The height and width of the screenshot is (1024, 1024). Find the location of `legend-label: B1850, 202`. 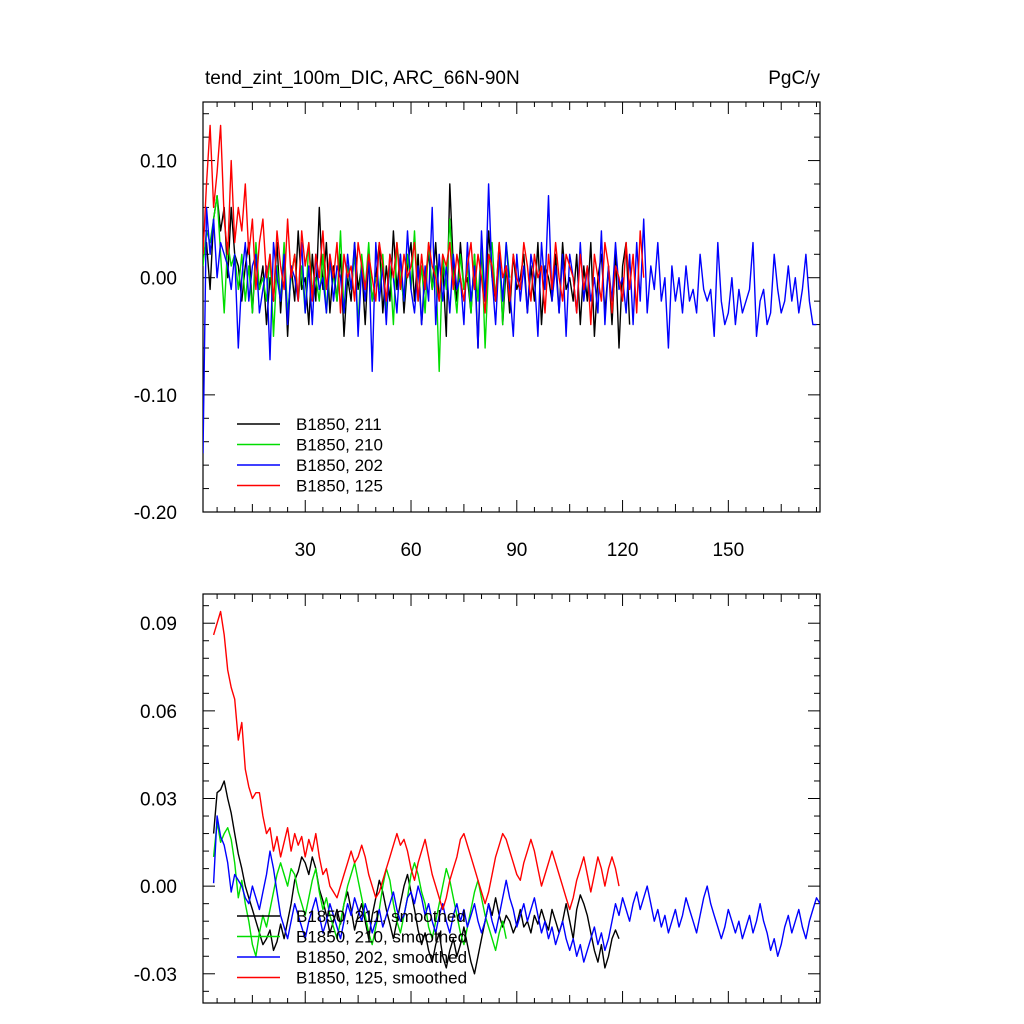

legend-label: B1850, 202 is located at coordinates (339, 465).